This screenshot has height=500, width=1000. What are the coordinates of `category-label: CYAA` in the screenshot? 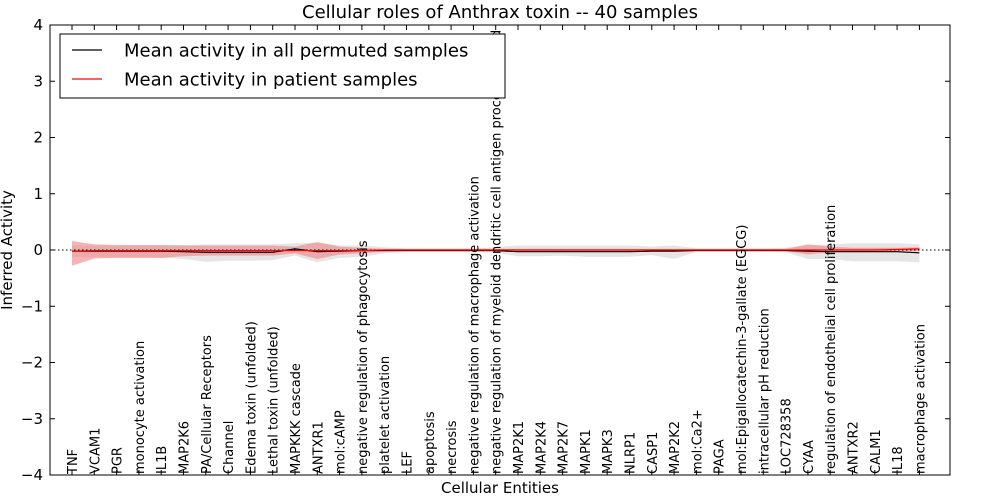 It's located at (809, 457).